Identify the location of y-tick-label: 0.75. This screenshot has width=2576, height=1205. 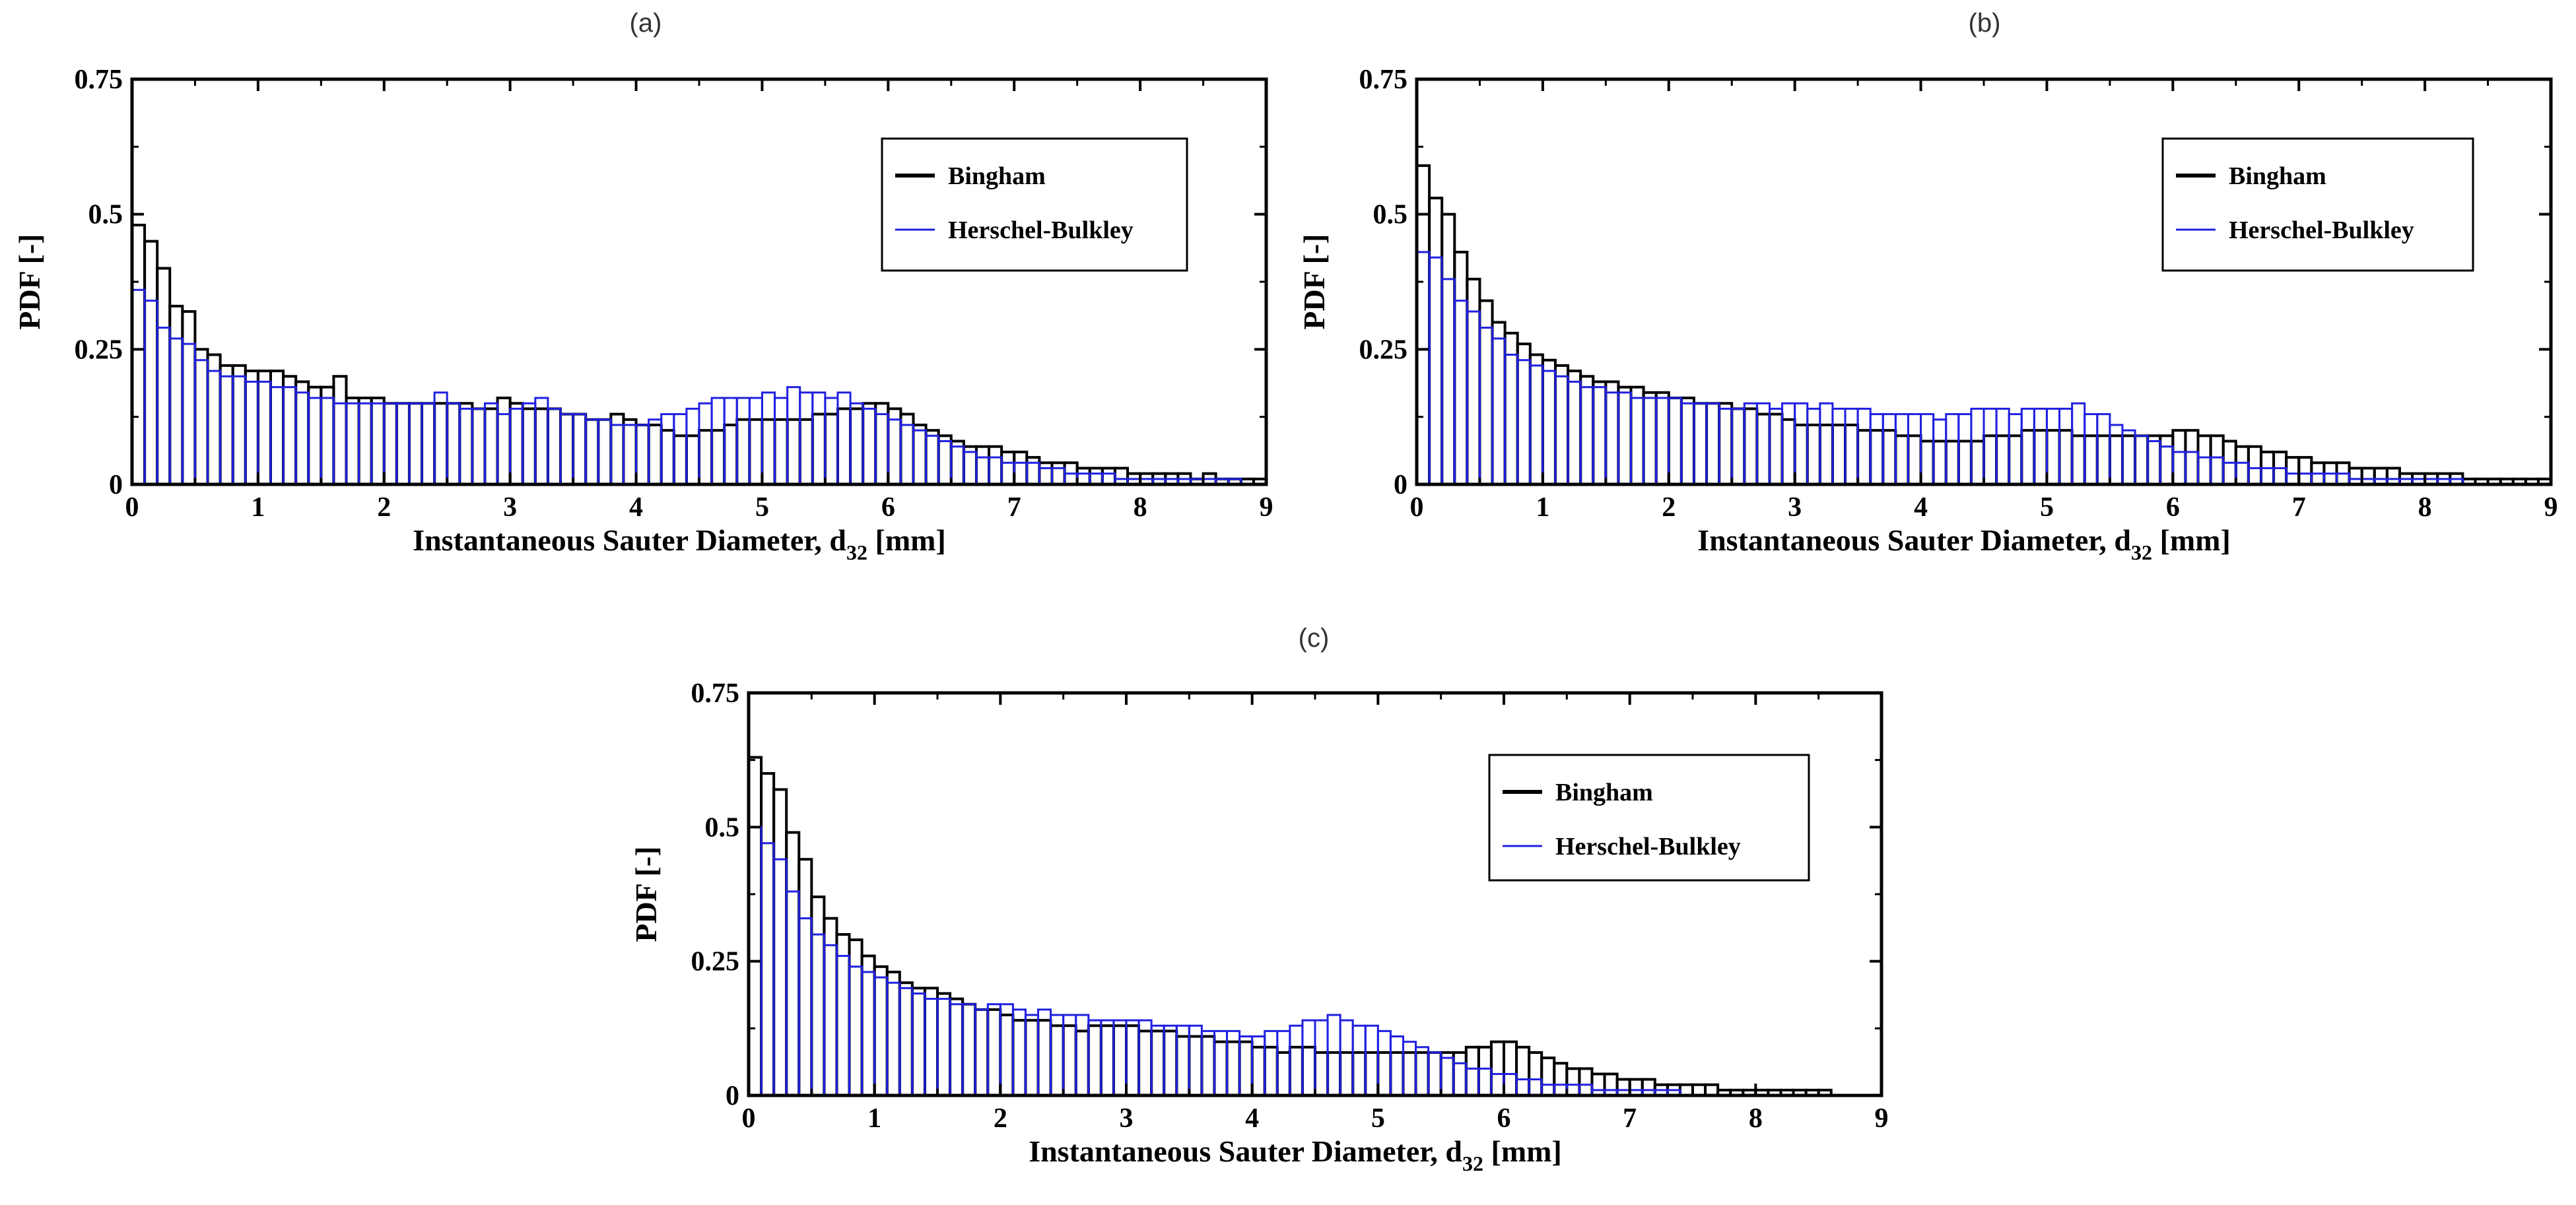
(715, 693).